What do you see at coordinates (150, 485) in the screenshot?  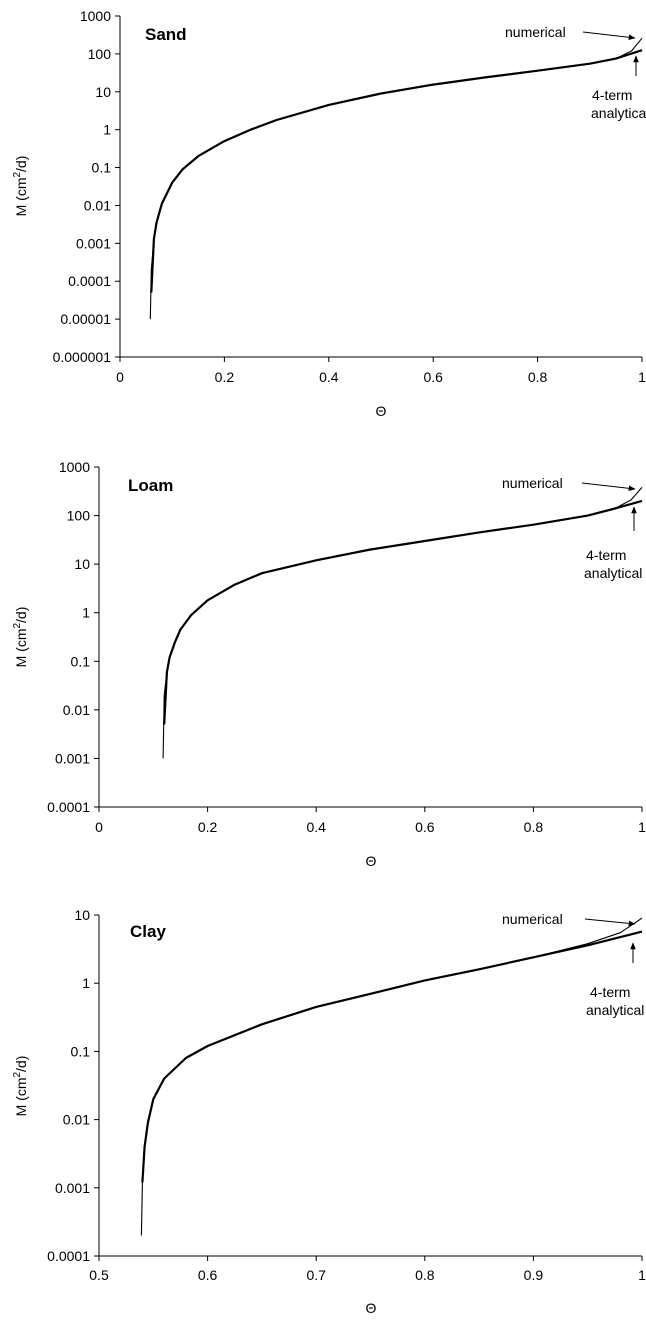 I see `panel-title: Loam` at bounding box center [150, 485].